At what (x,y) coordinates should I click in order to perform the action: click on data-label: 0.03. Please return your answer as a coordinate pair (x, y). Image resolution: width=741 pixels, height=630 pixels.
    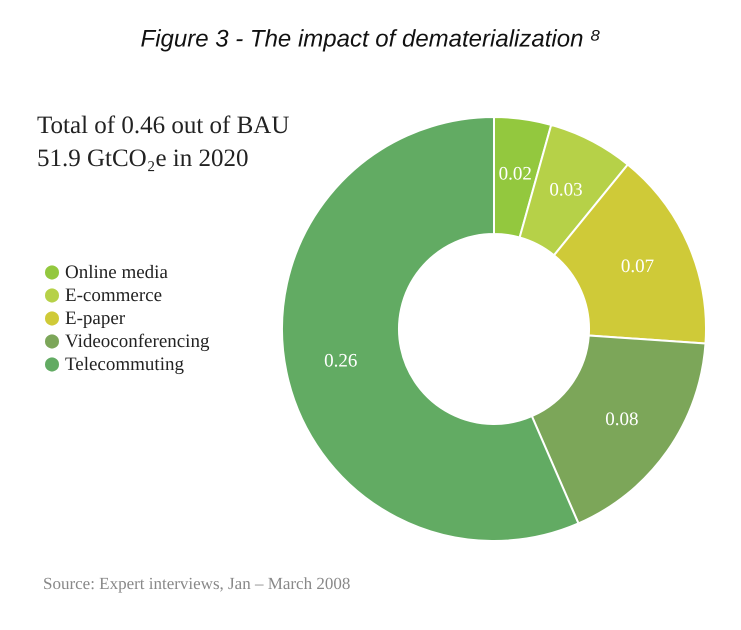
    Looking at the image, I should click on (566, 190).